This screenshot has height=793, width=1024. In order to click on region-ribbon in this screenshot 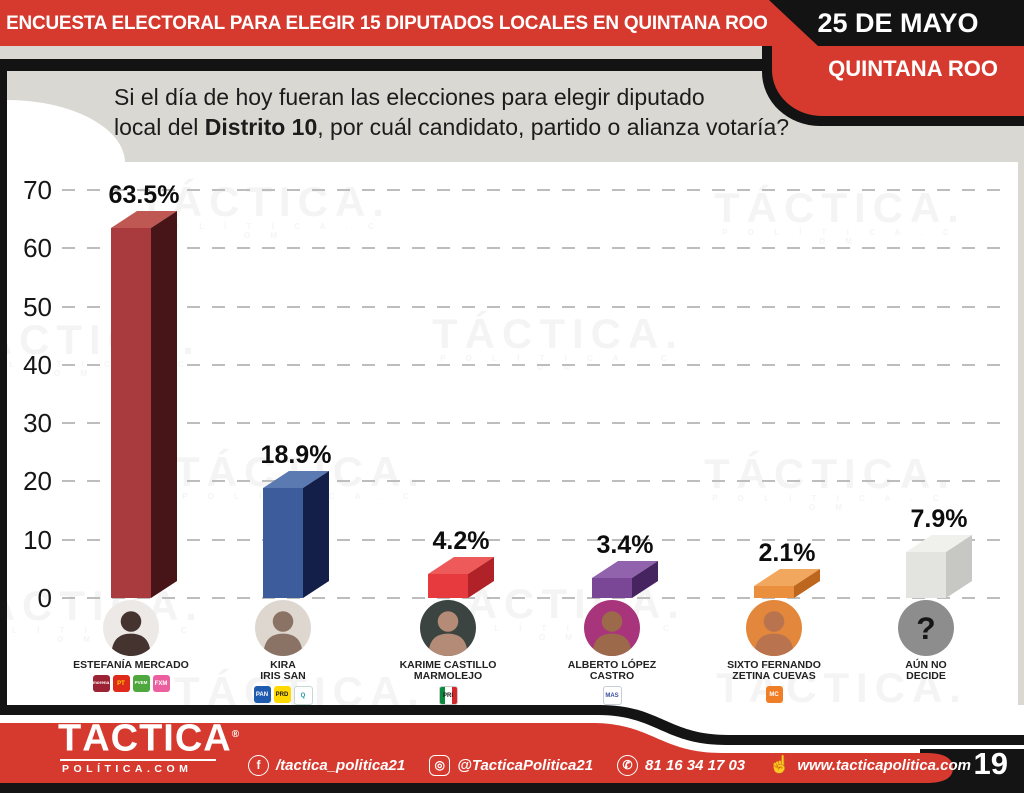, I will do `click(898, 81)`.